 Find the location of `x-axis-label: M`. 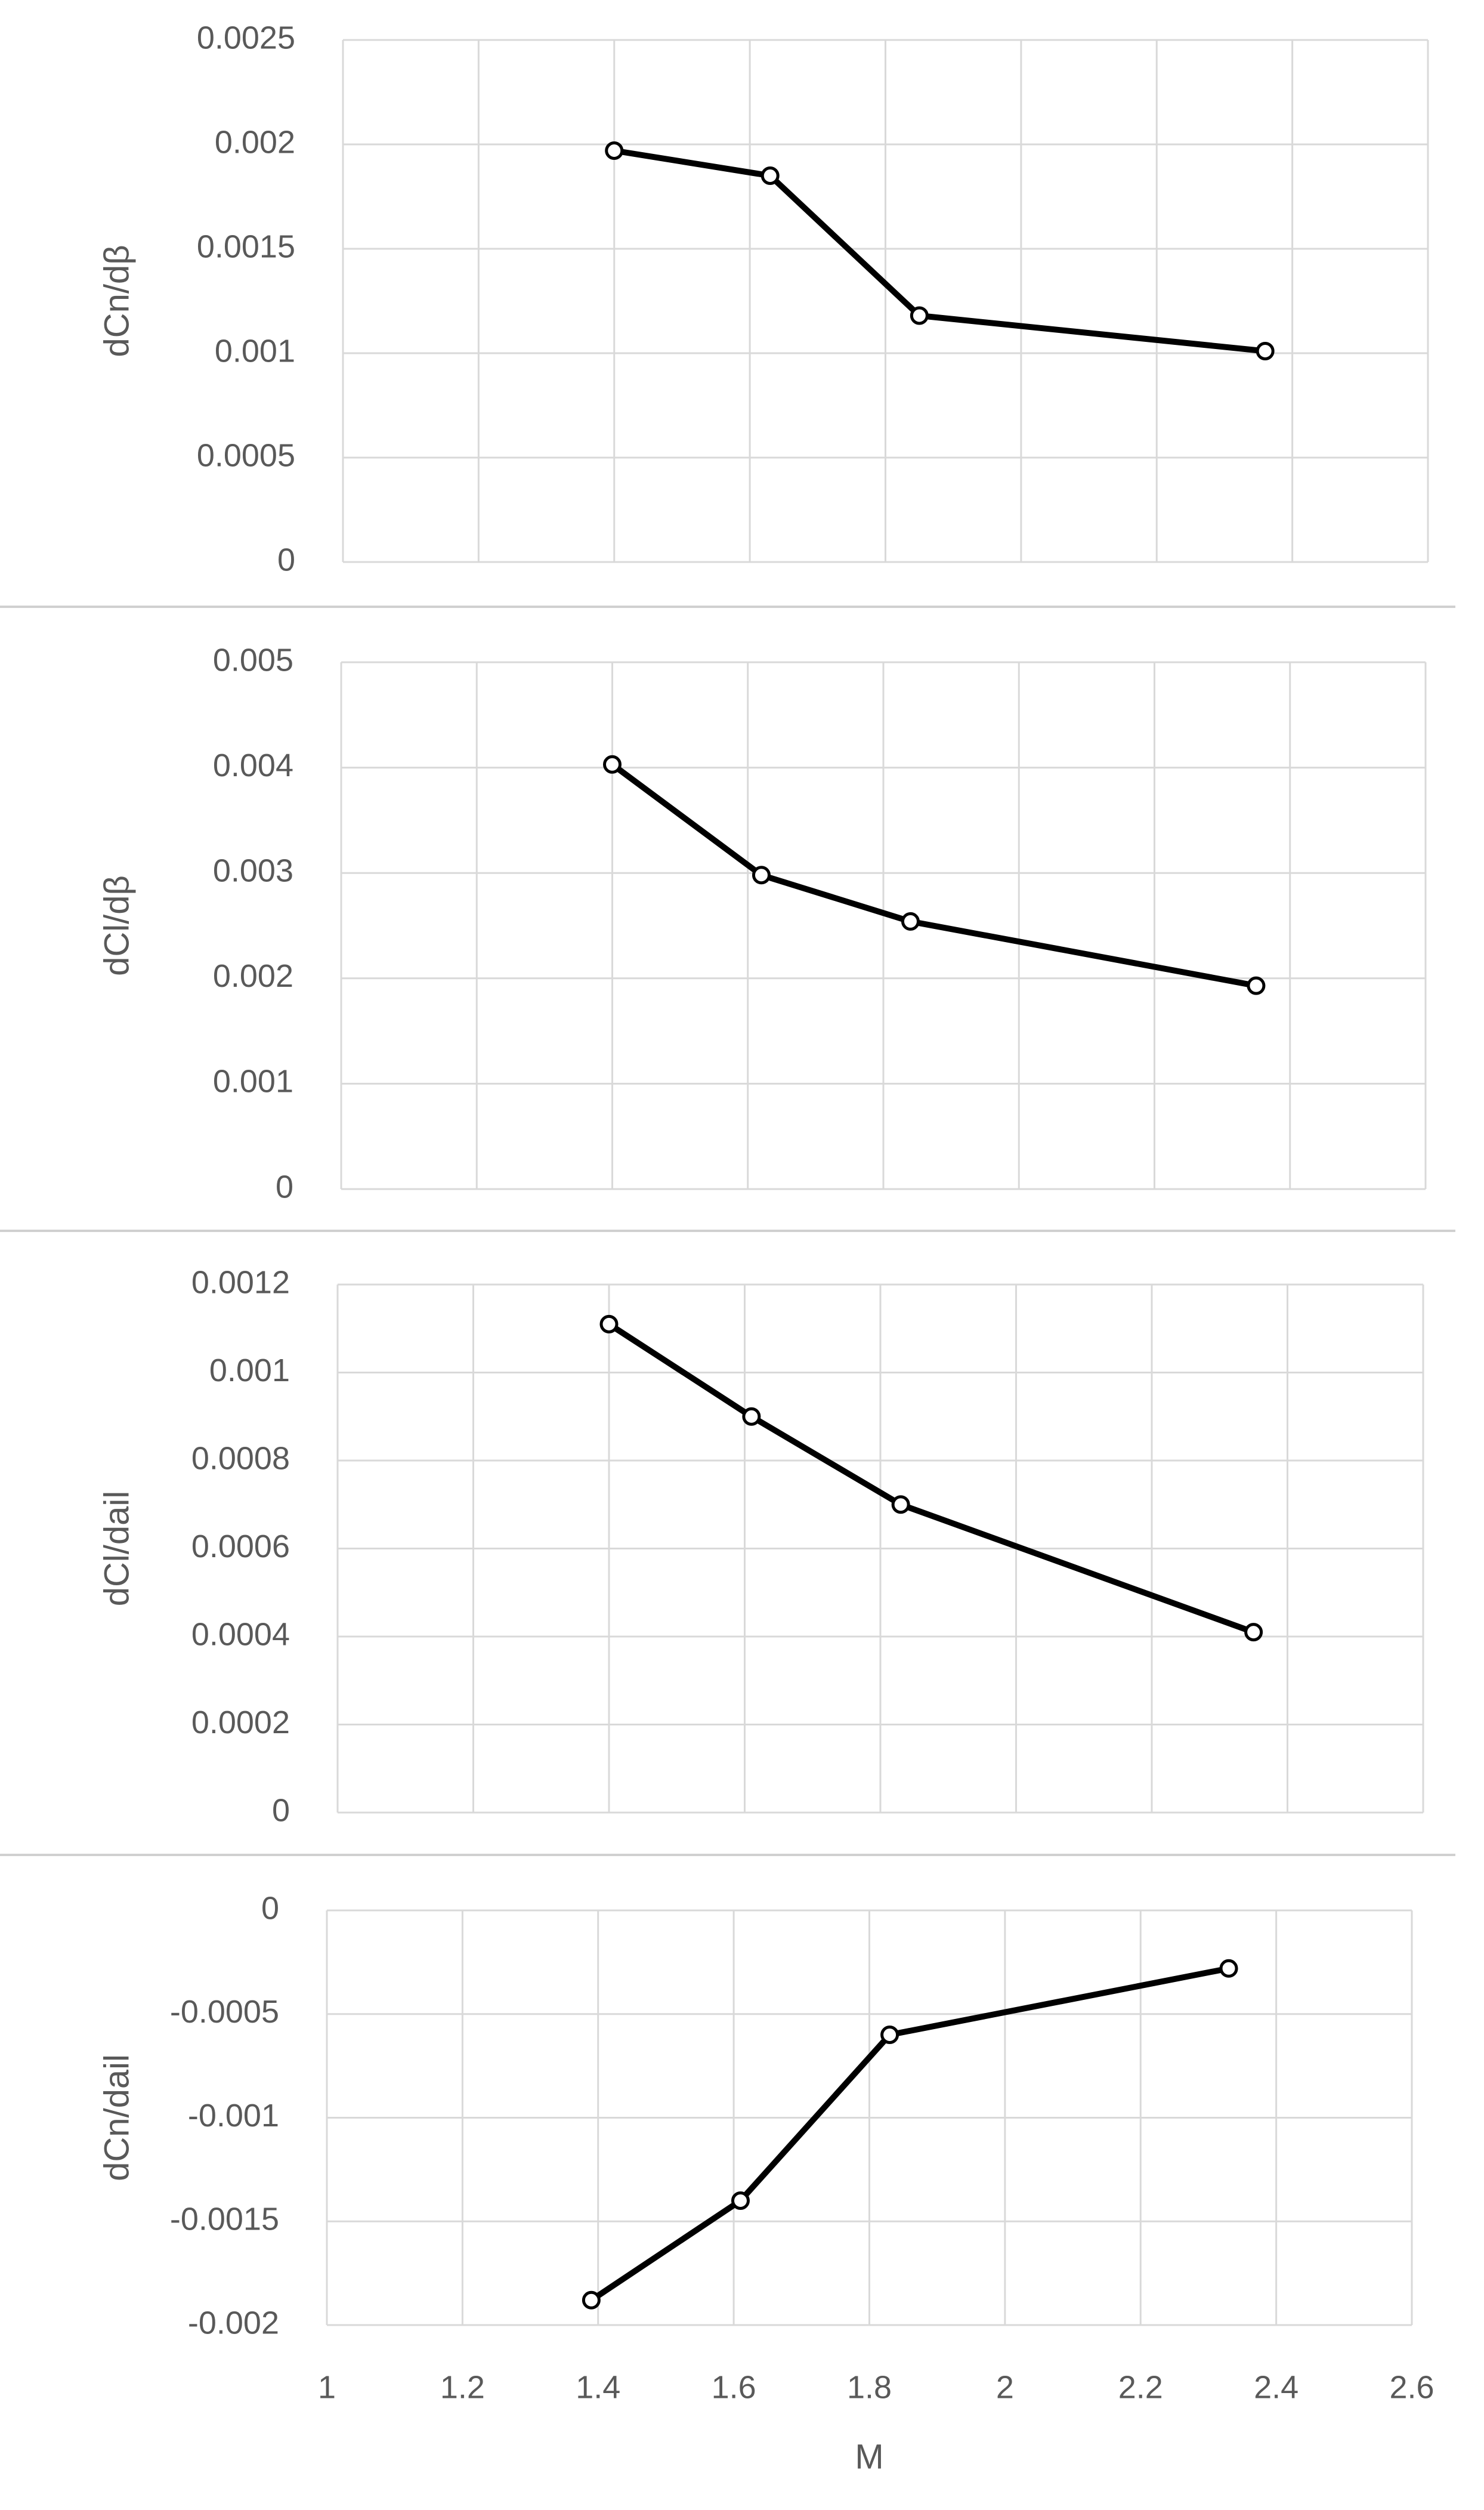

x-axis-label: M is located at coordinates (869, 2456).